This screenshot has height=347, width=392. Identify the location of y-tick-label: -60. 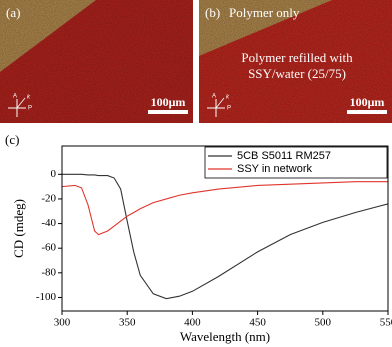
(48, 248).